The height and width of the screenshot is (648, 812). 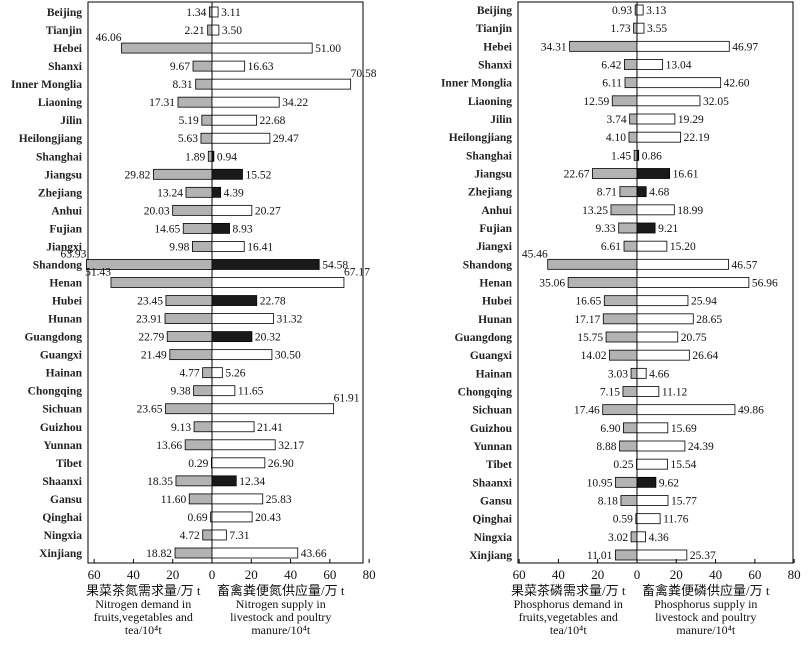 I want to click on phosphorus-demand-value-ningxia: 3.02, so click(x=618, y=538).